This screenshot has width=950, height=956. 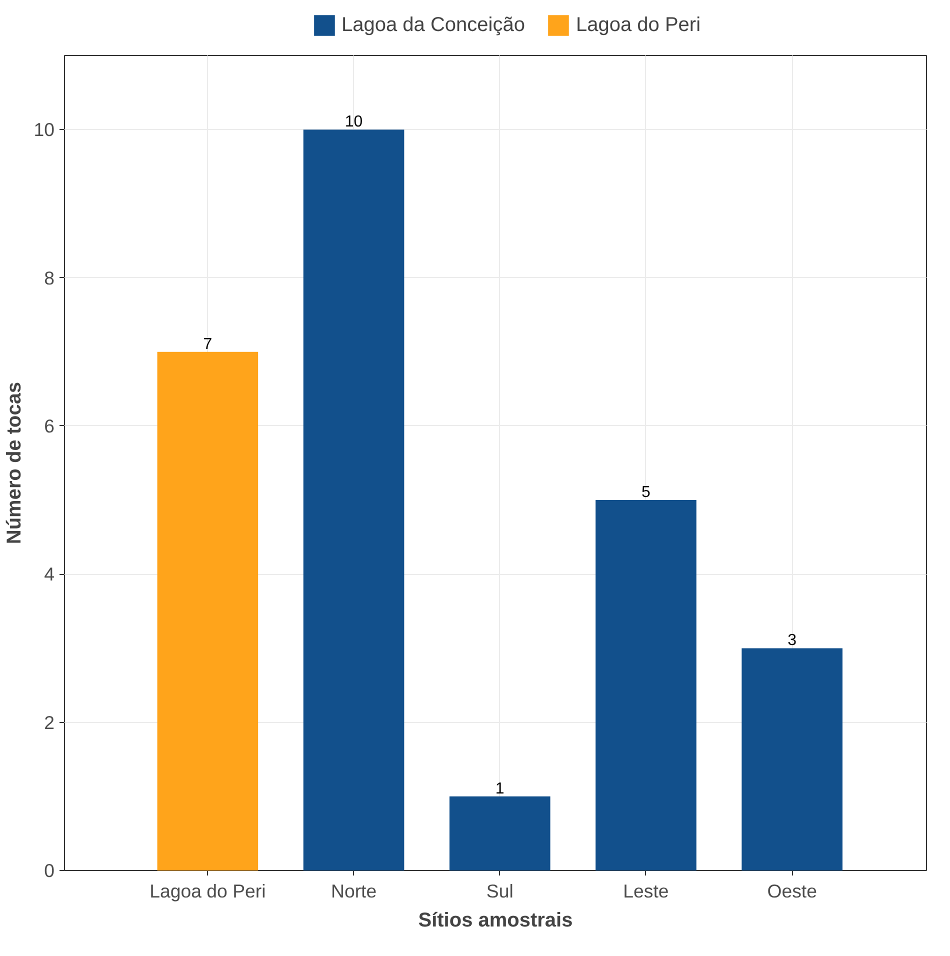 I want to click on x-tick-label: Sul, so click(x=500, y=891).